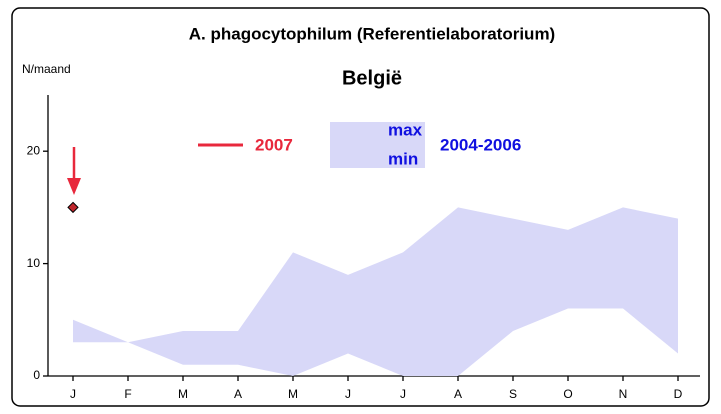  I want to click on x-tick-label: N, so click(623, 394).